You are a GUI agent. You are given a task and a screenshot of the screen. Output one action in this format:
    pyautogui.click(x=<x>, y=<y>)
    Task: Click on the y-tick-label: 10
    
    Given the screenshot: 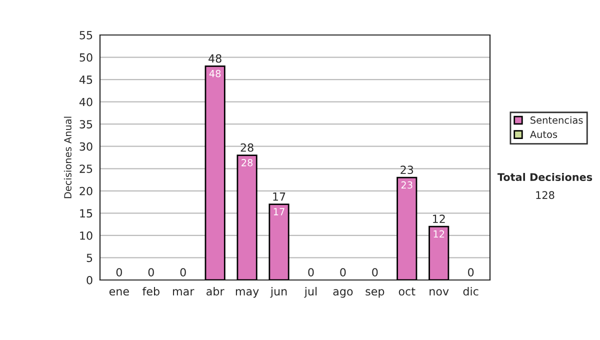 What is the action you would take?
    pyautogui.click(x=86, y=235)
    